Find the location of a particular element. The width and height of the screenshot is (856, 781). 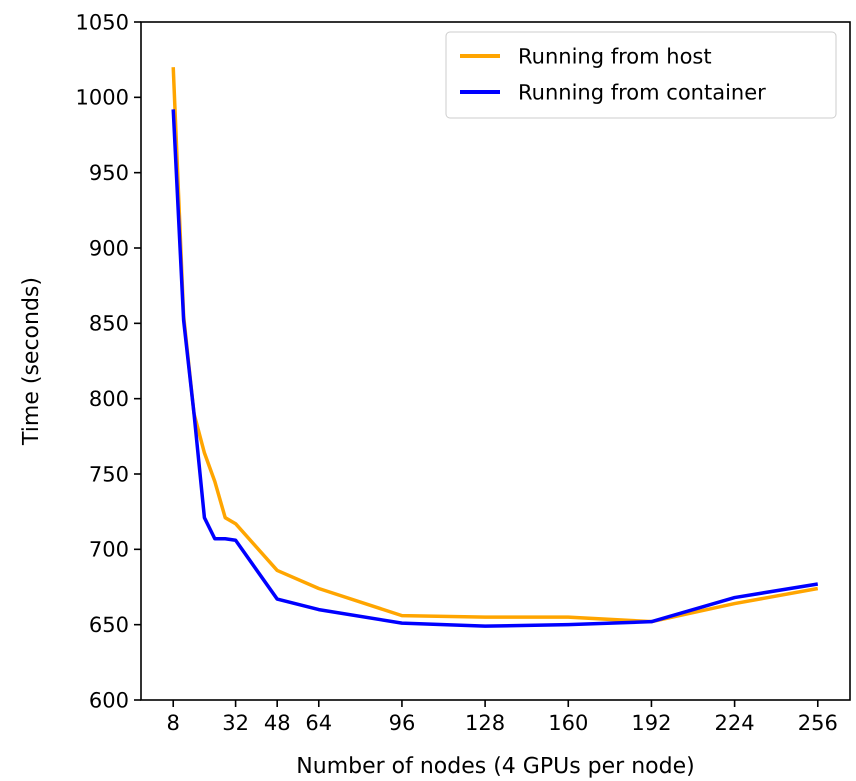

y-axis-title: Time (seconds) is located at coordinates (31, 361).